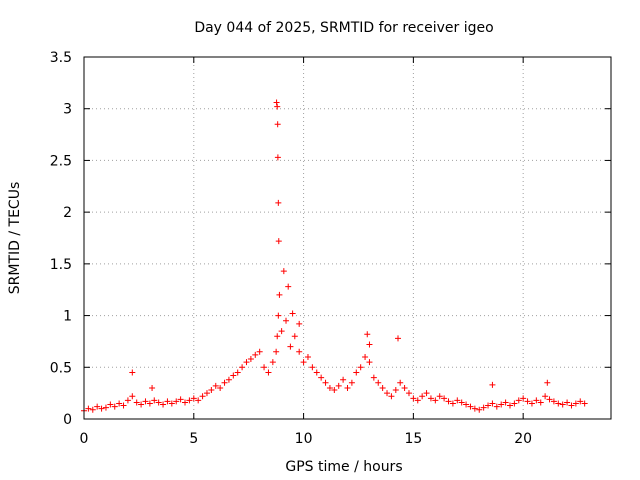  I want to click on x-tick-label: 20, so click(523, 439).